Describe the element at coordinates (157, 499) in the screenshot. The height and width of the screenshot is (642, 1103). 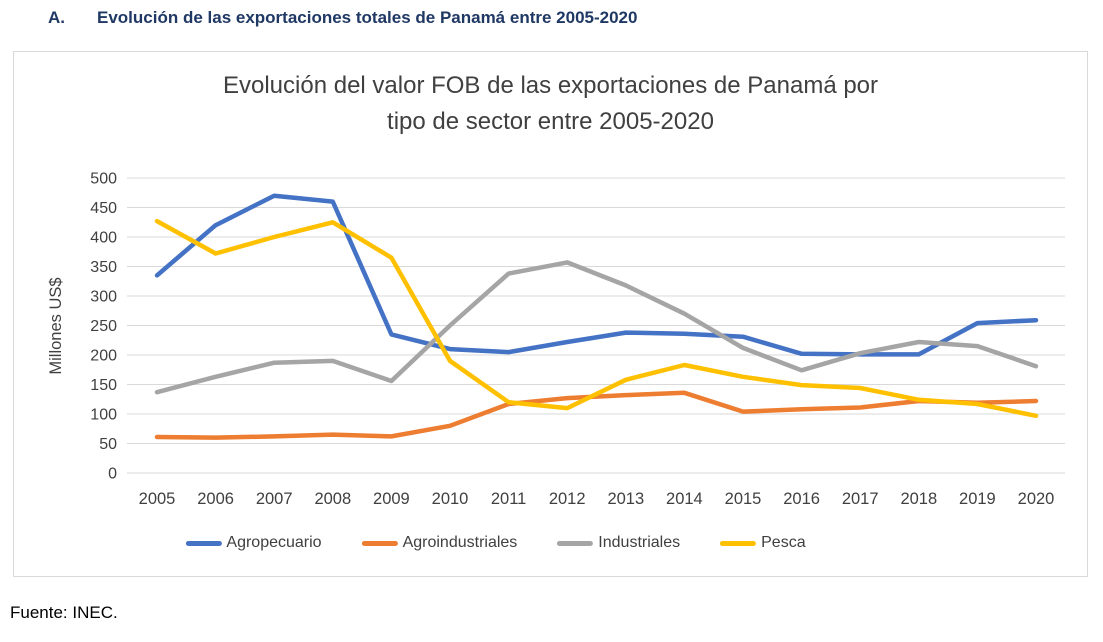
I see `x-tick-label: 2005` at that location.